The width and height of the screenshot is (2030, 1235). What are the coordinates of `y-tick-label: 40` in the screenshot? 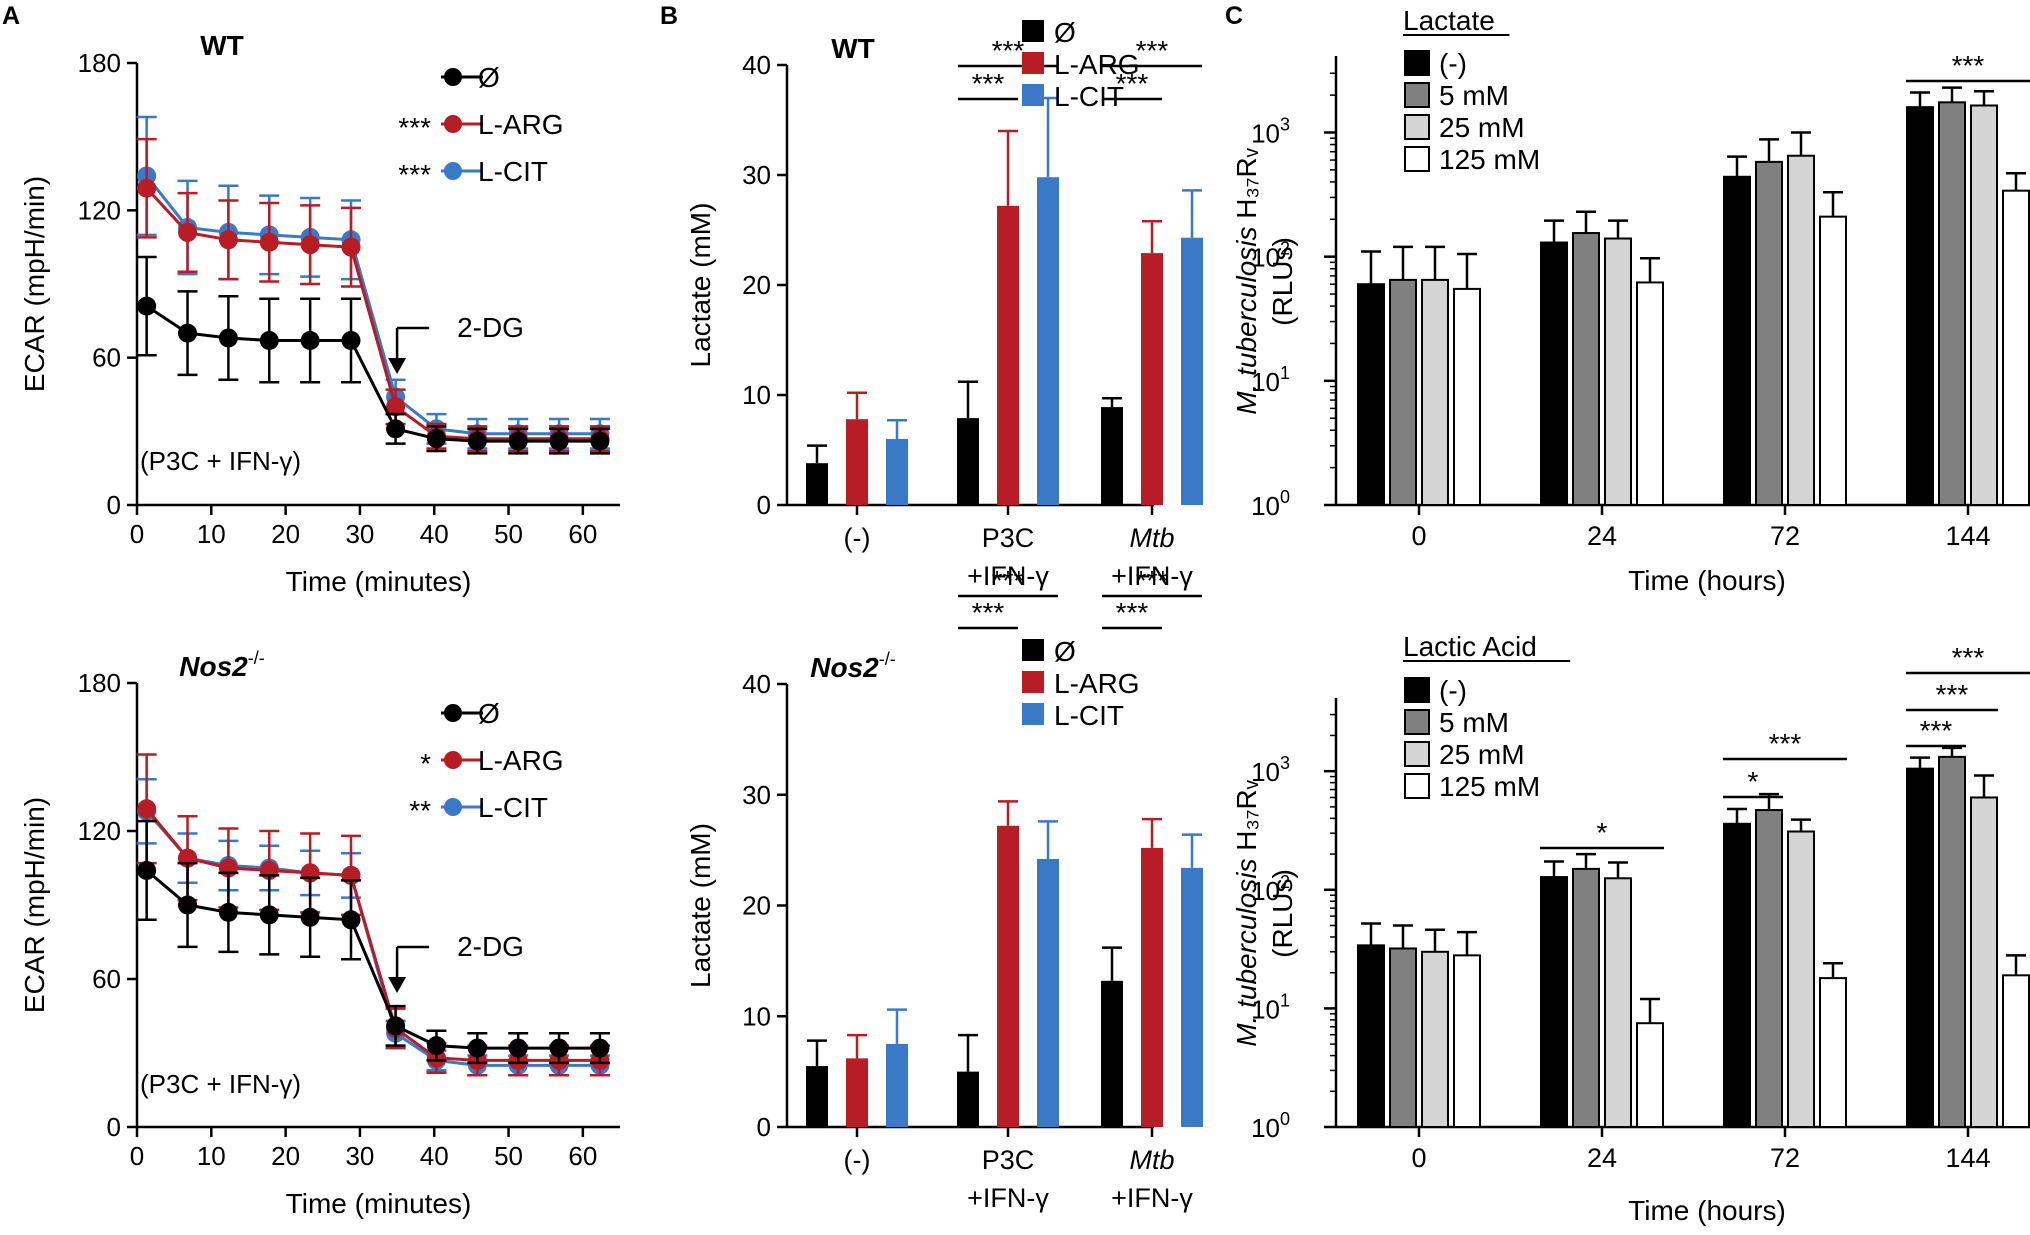 It's located at (756, 684).